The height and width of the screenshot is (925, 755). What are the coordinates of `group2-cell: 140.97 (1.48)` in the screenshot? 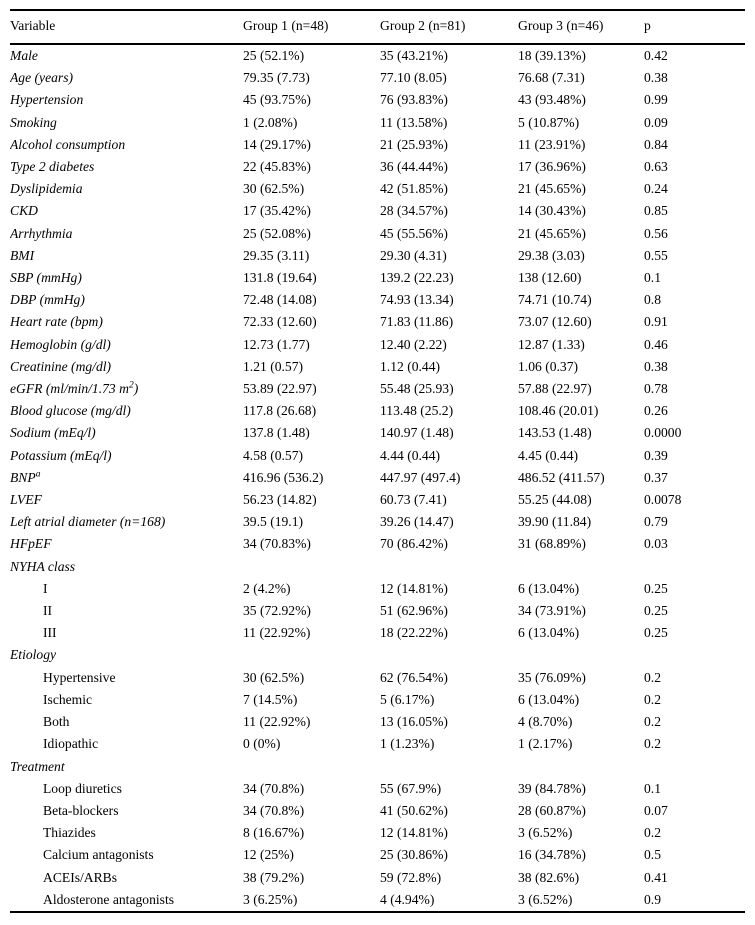 It's located at (417, 433).